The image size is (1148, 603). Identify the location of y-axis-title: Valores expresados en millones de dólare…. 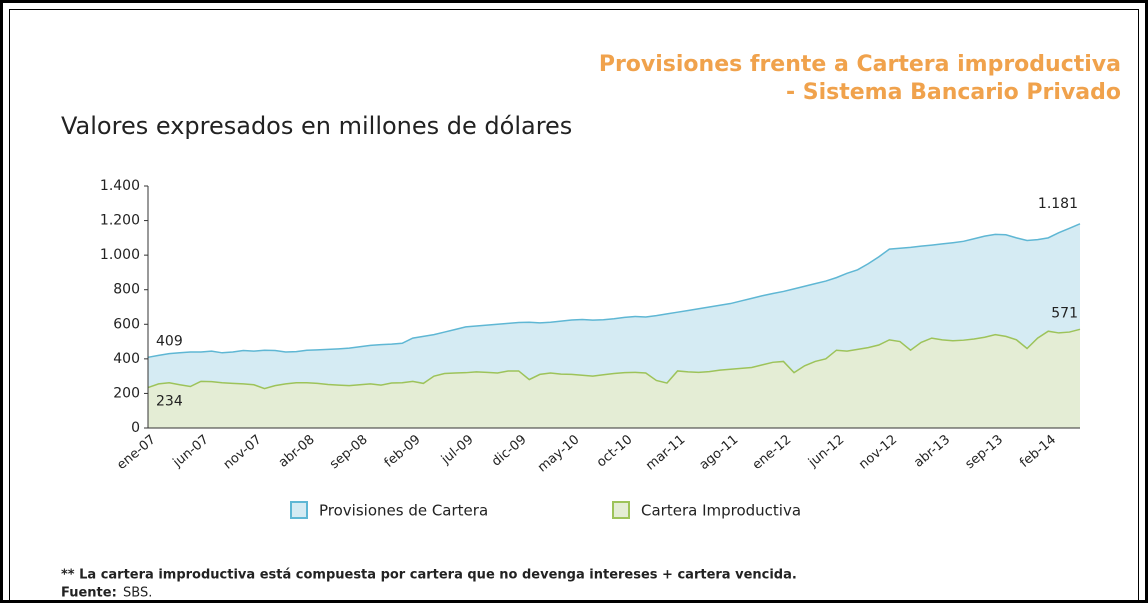
(316, 126).